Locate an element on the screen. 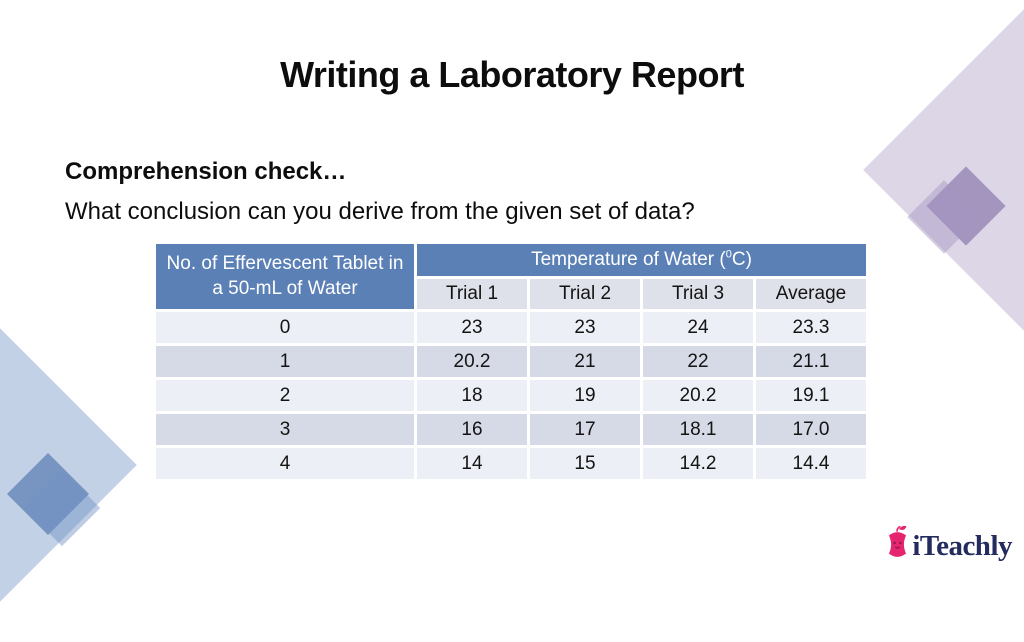 Image resolution: width=1024 pixels, height=642 pixels. average-cell: 19.1 is located at coordinates (811, 395).